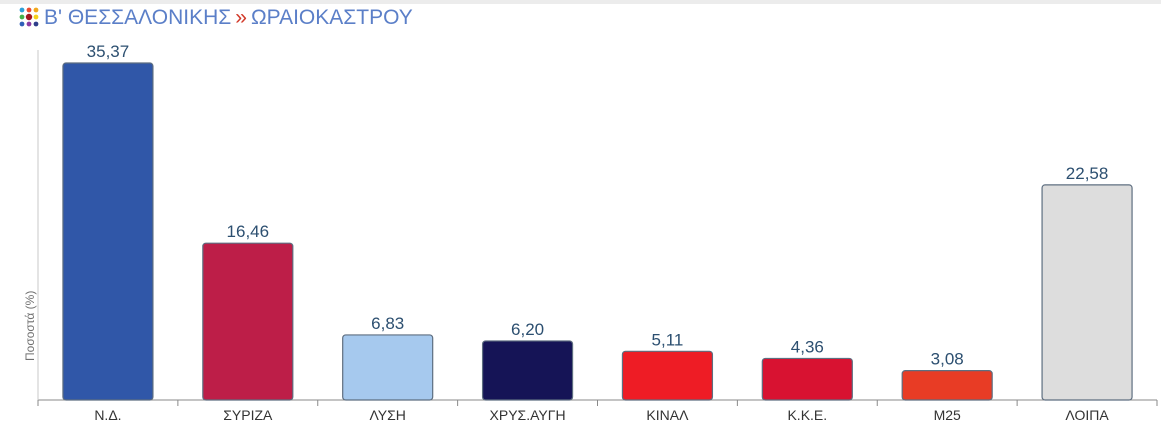 Image resolution: width=1161 pixels, height=433 pixels. Describe the element at coordinates (29, 17) in the screenshot. I see `colored-dots-logo-icon` at that location.